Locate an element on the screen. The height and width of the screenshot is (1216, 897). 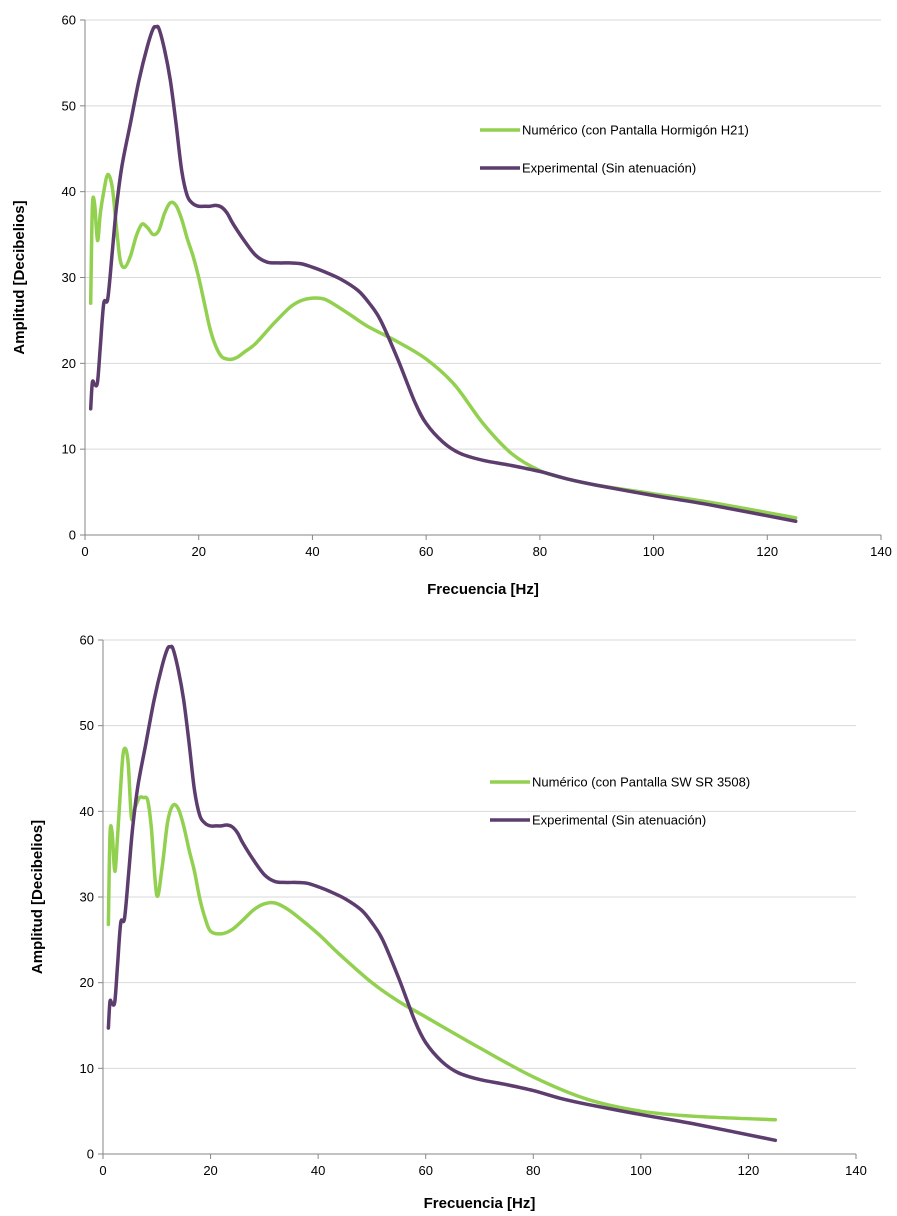
legend-label: Numérico (con Pantalla Hormigón H21) is located at coordinates (635, 130).